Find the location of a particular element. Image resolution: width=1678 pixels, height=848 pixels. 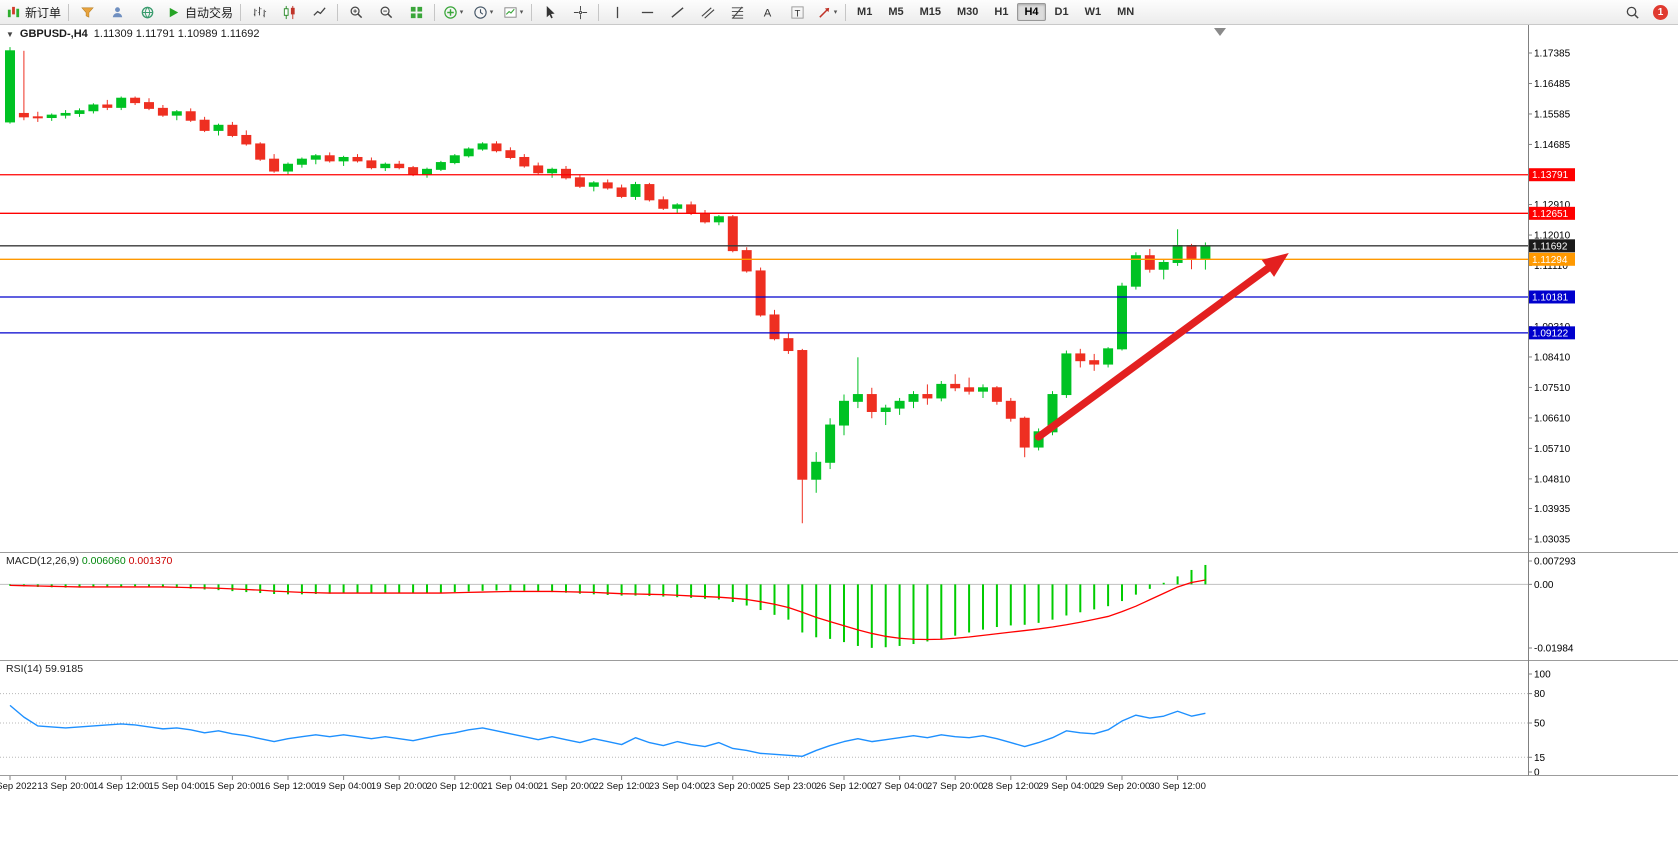

trendline-button is located at coordinates (677, 12).